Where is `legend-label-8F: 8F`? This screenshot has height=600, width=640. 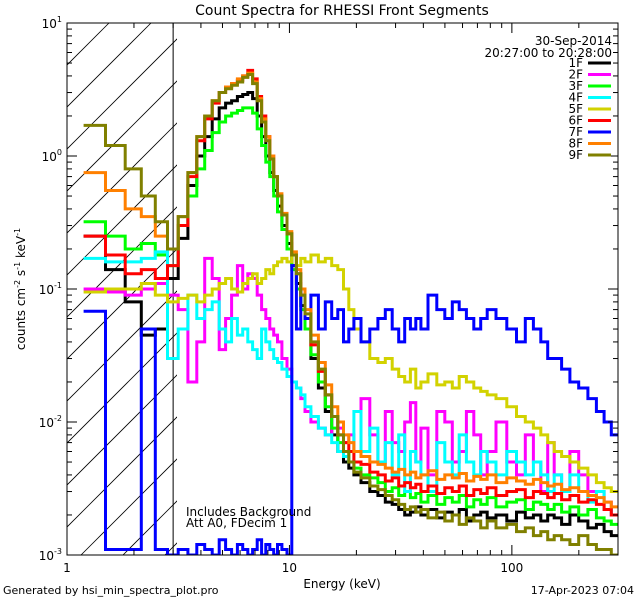 legend-label-8F: 8F is located at coordinates (575, 144).